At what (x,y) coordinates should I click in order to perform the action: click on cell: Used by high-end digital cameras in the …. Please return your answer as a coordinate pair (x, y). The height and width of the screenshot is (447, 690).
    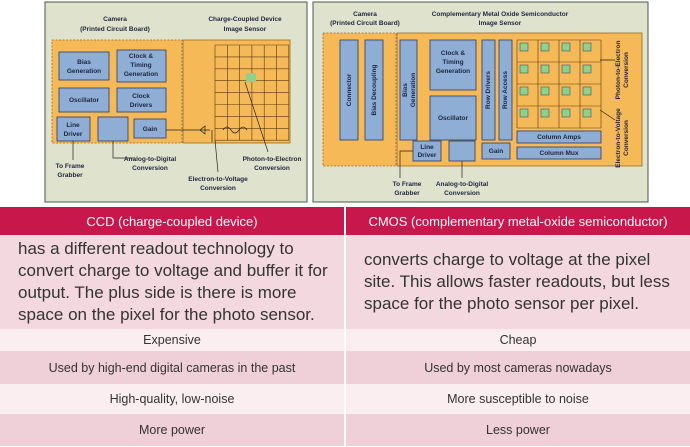
    Looking at the image, I should click on (172, 367).